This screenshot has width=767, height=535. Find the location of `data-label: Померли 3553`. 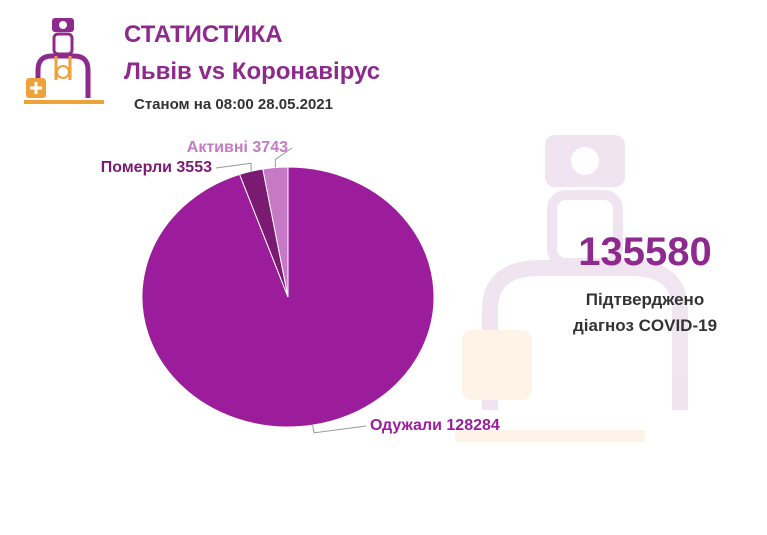

data-label: Померли 3553 is located at coordinates (156, 167).